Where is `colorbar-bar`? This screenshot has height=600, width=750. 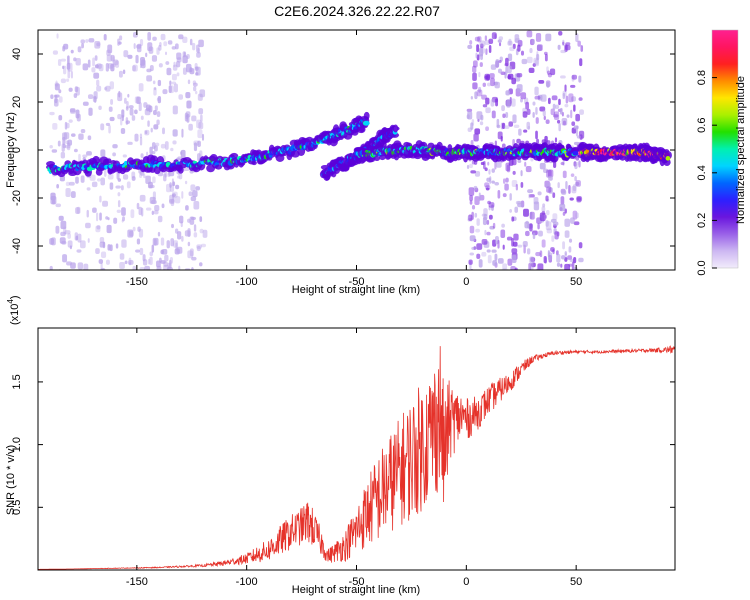
colorbar-bar is located at coordinates (725, 149).